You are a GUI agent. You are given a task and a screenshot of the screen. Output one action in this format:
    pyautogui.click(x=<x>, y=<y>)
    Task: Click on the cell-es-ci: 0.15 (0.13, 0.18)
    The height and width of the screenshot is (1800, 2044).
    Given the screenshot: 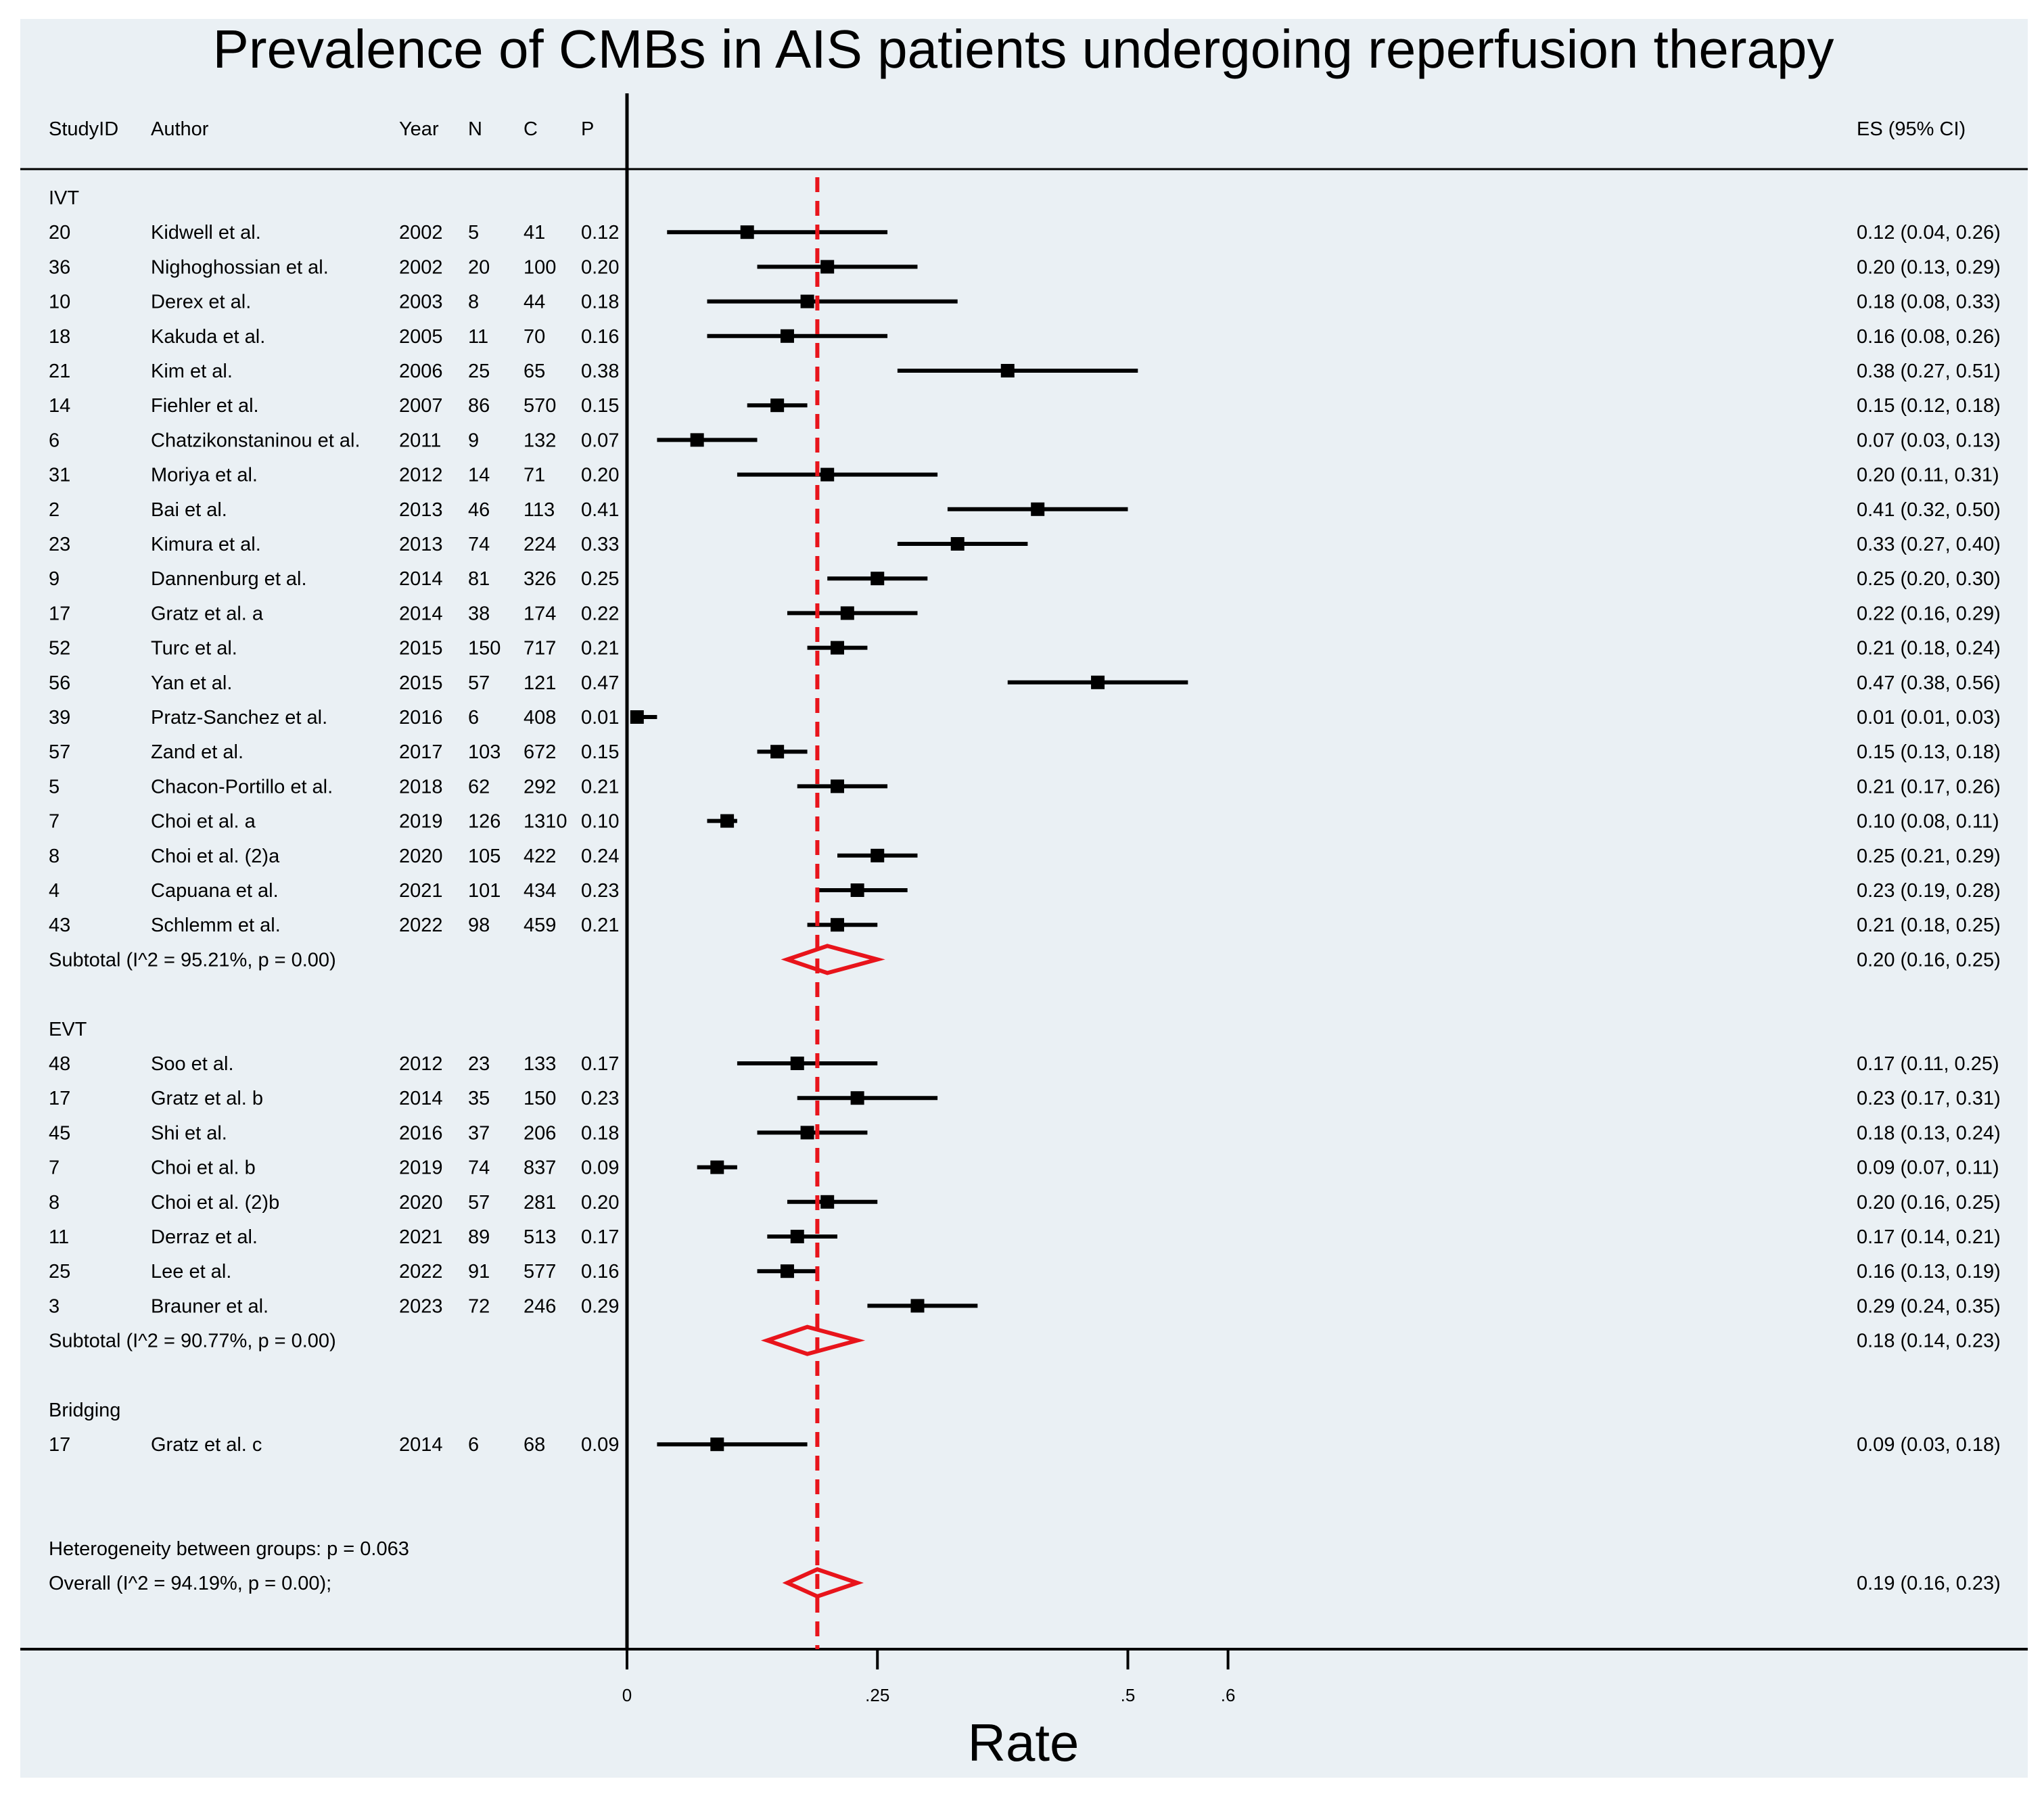 What is the action you would take?
    pyautogui.click(x=1929, y=752)
    